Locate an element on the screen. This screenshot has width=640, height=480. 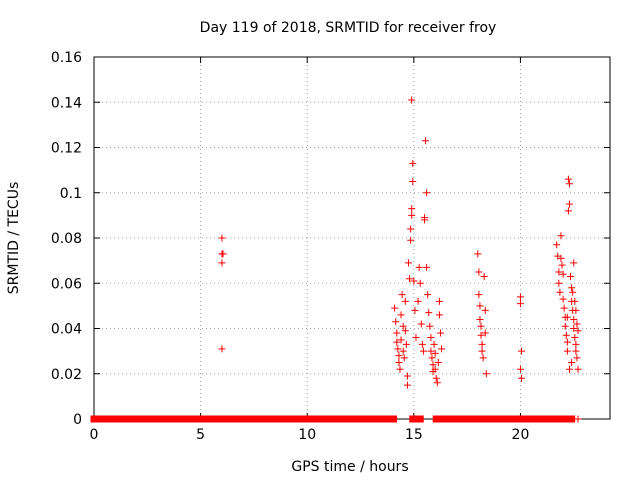
y-tick-label: 0.14 is located at coordinates (66, 103).